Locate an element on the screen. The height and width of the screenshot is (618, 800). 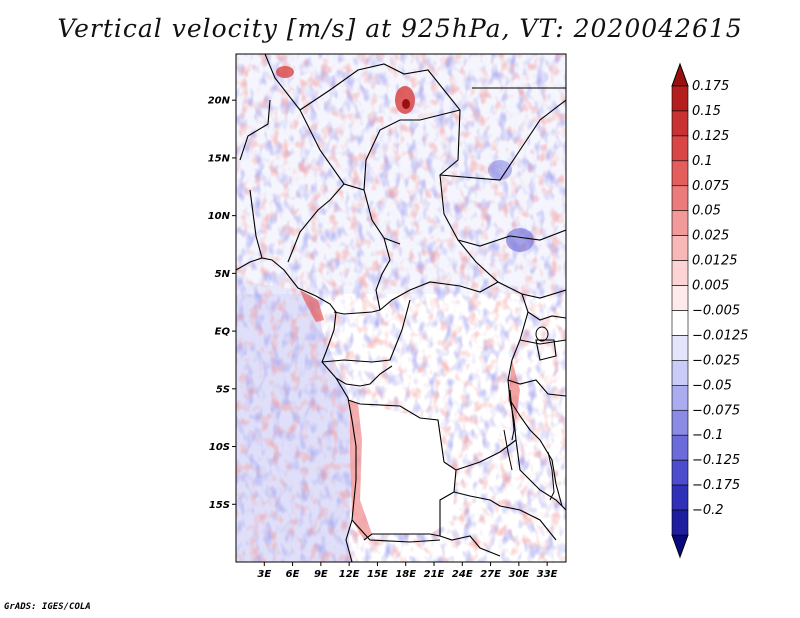
lon-tick-label: 33E is located at coordinates (547, 574).